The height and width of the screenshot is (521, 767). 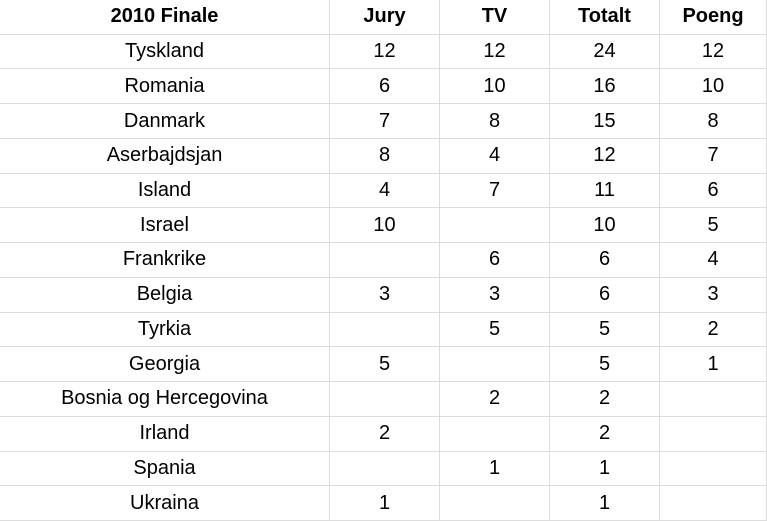 I want to click on country-cell: Tyrkia, so click(x=165, y=330).